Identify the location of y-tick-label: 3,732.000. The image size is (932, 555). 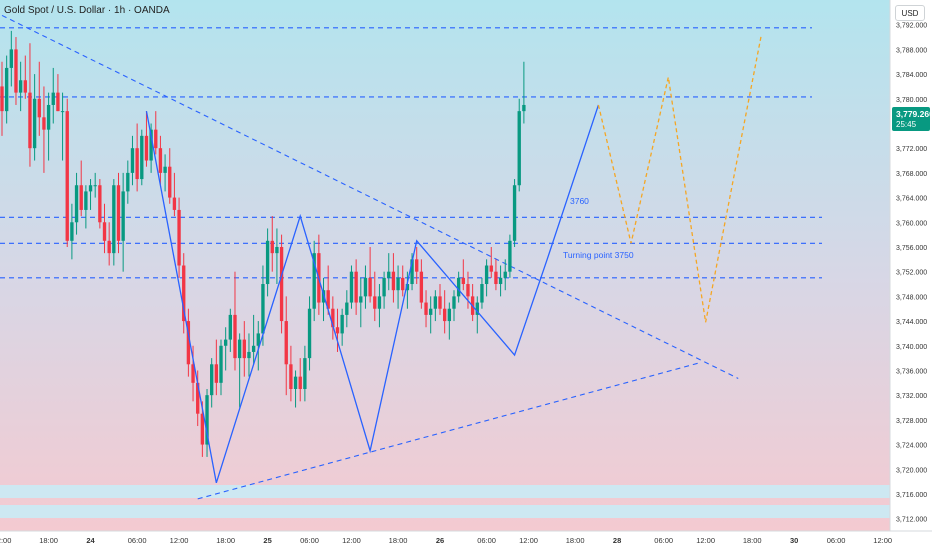
(911, 396).